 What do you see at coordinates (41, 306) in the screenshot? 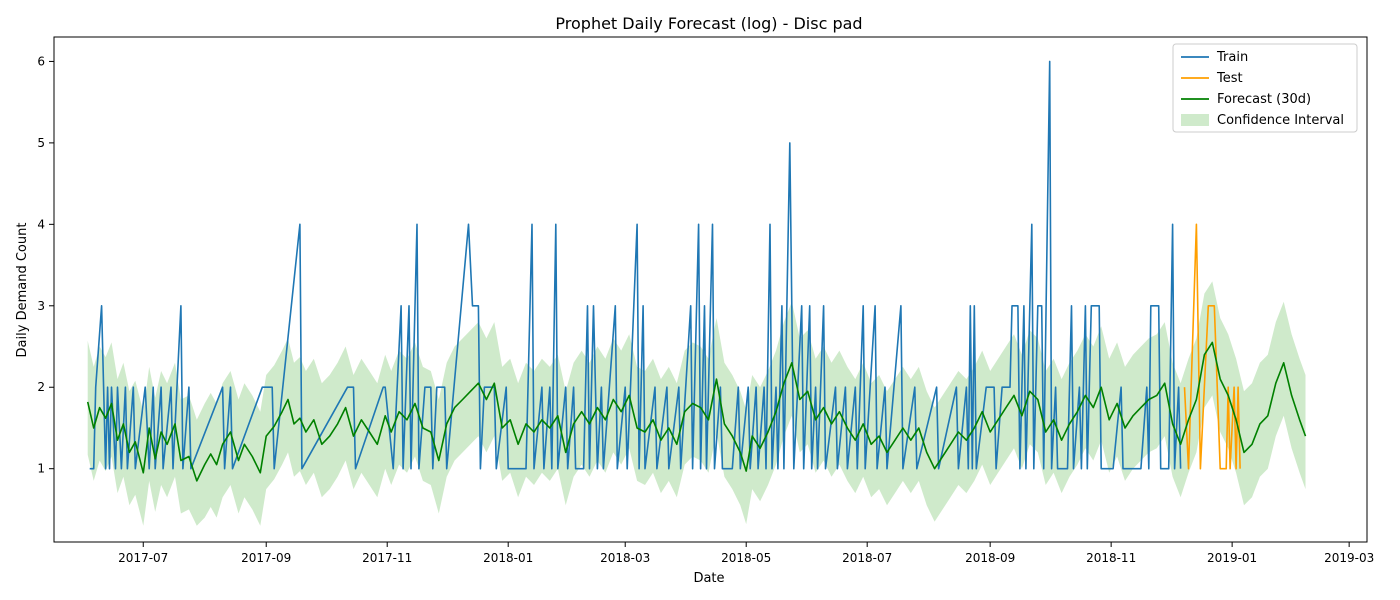
I see `y-tick-label: 3` at bounding box center [41, 306].